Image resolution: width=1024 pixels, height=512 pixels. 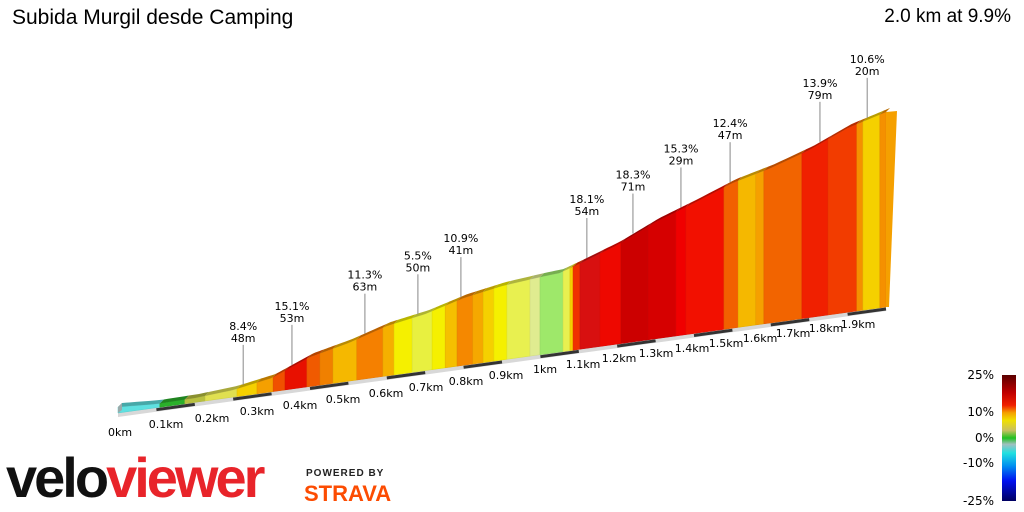 I want to click on x-tick-label: 1.4km, so click(x=692, y=348).